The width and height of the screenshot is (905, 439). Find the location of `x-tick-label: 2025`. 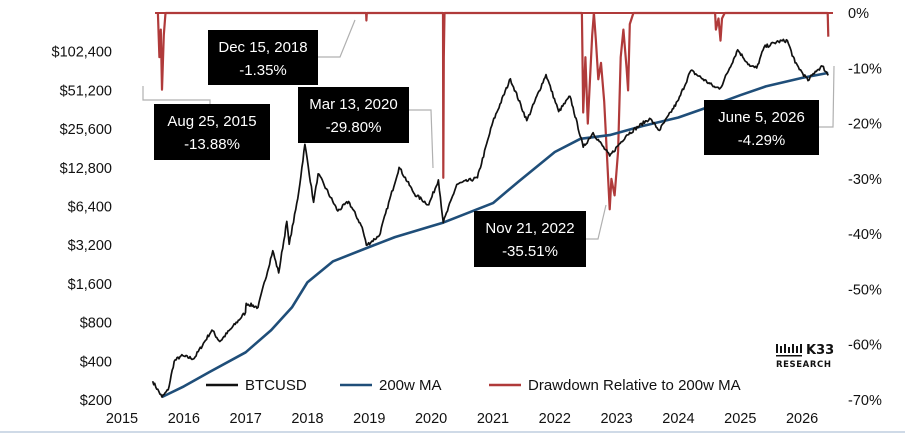

x-tick-label: 2025 is located at coordinates (740, 419).